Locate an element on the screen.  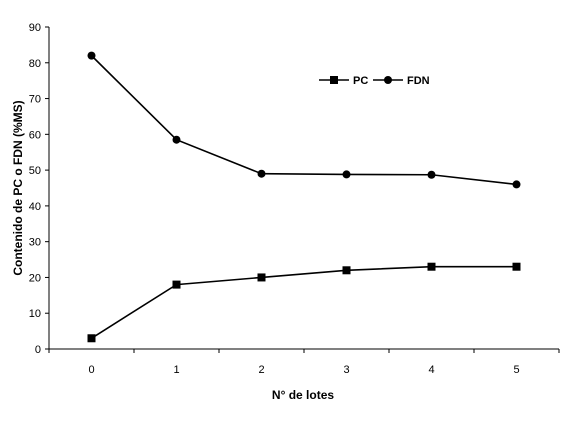
y-axis-ticks: 0 10 20 30 40 50 60 70 80 90 is located at coordinates (39, 189).